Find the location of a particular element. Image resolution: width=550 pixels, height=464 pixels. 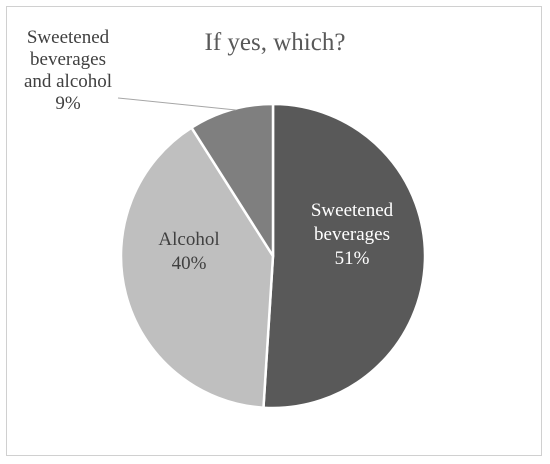

slice-label-sweetened-beverages: Sweetened beverages 51% is located at coordinates (352, 234).